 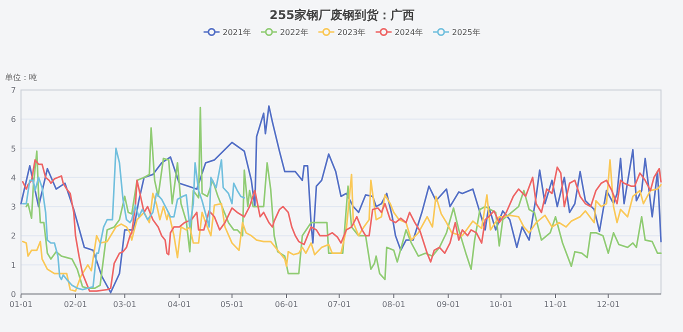 What do you see at coordinates (124, 304) in the screenshot?
I see `x-tick-label: 03-01` at bounding box center [124, 304].